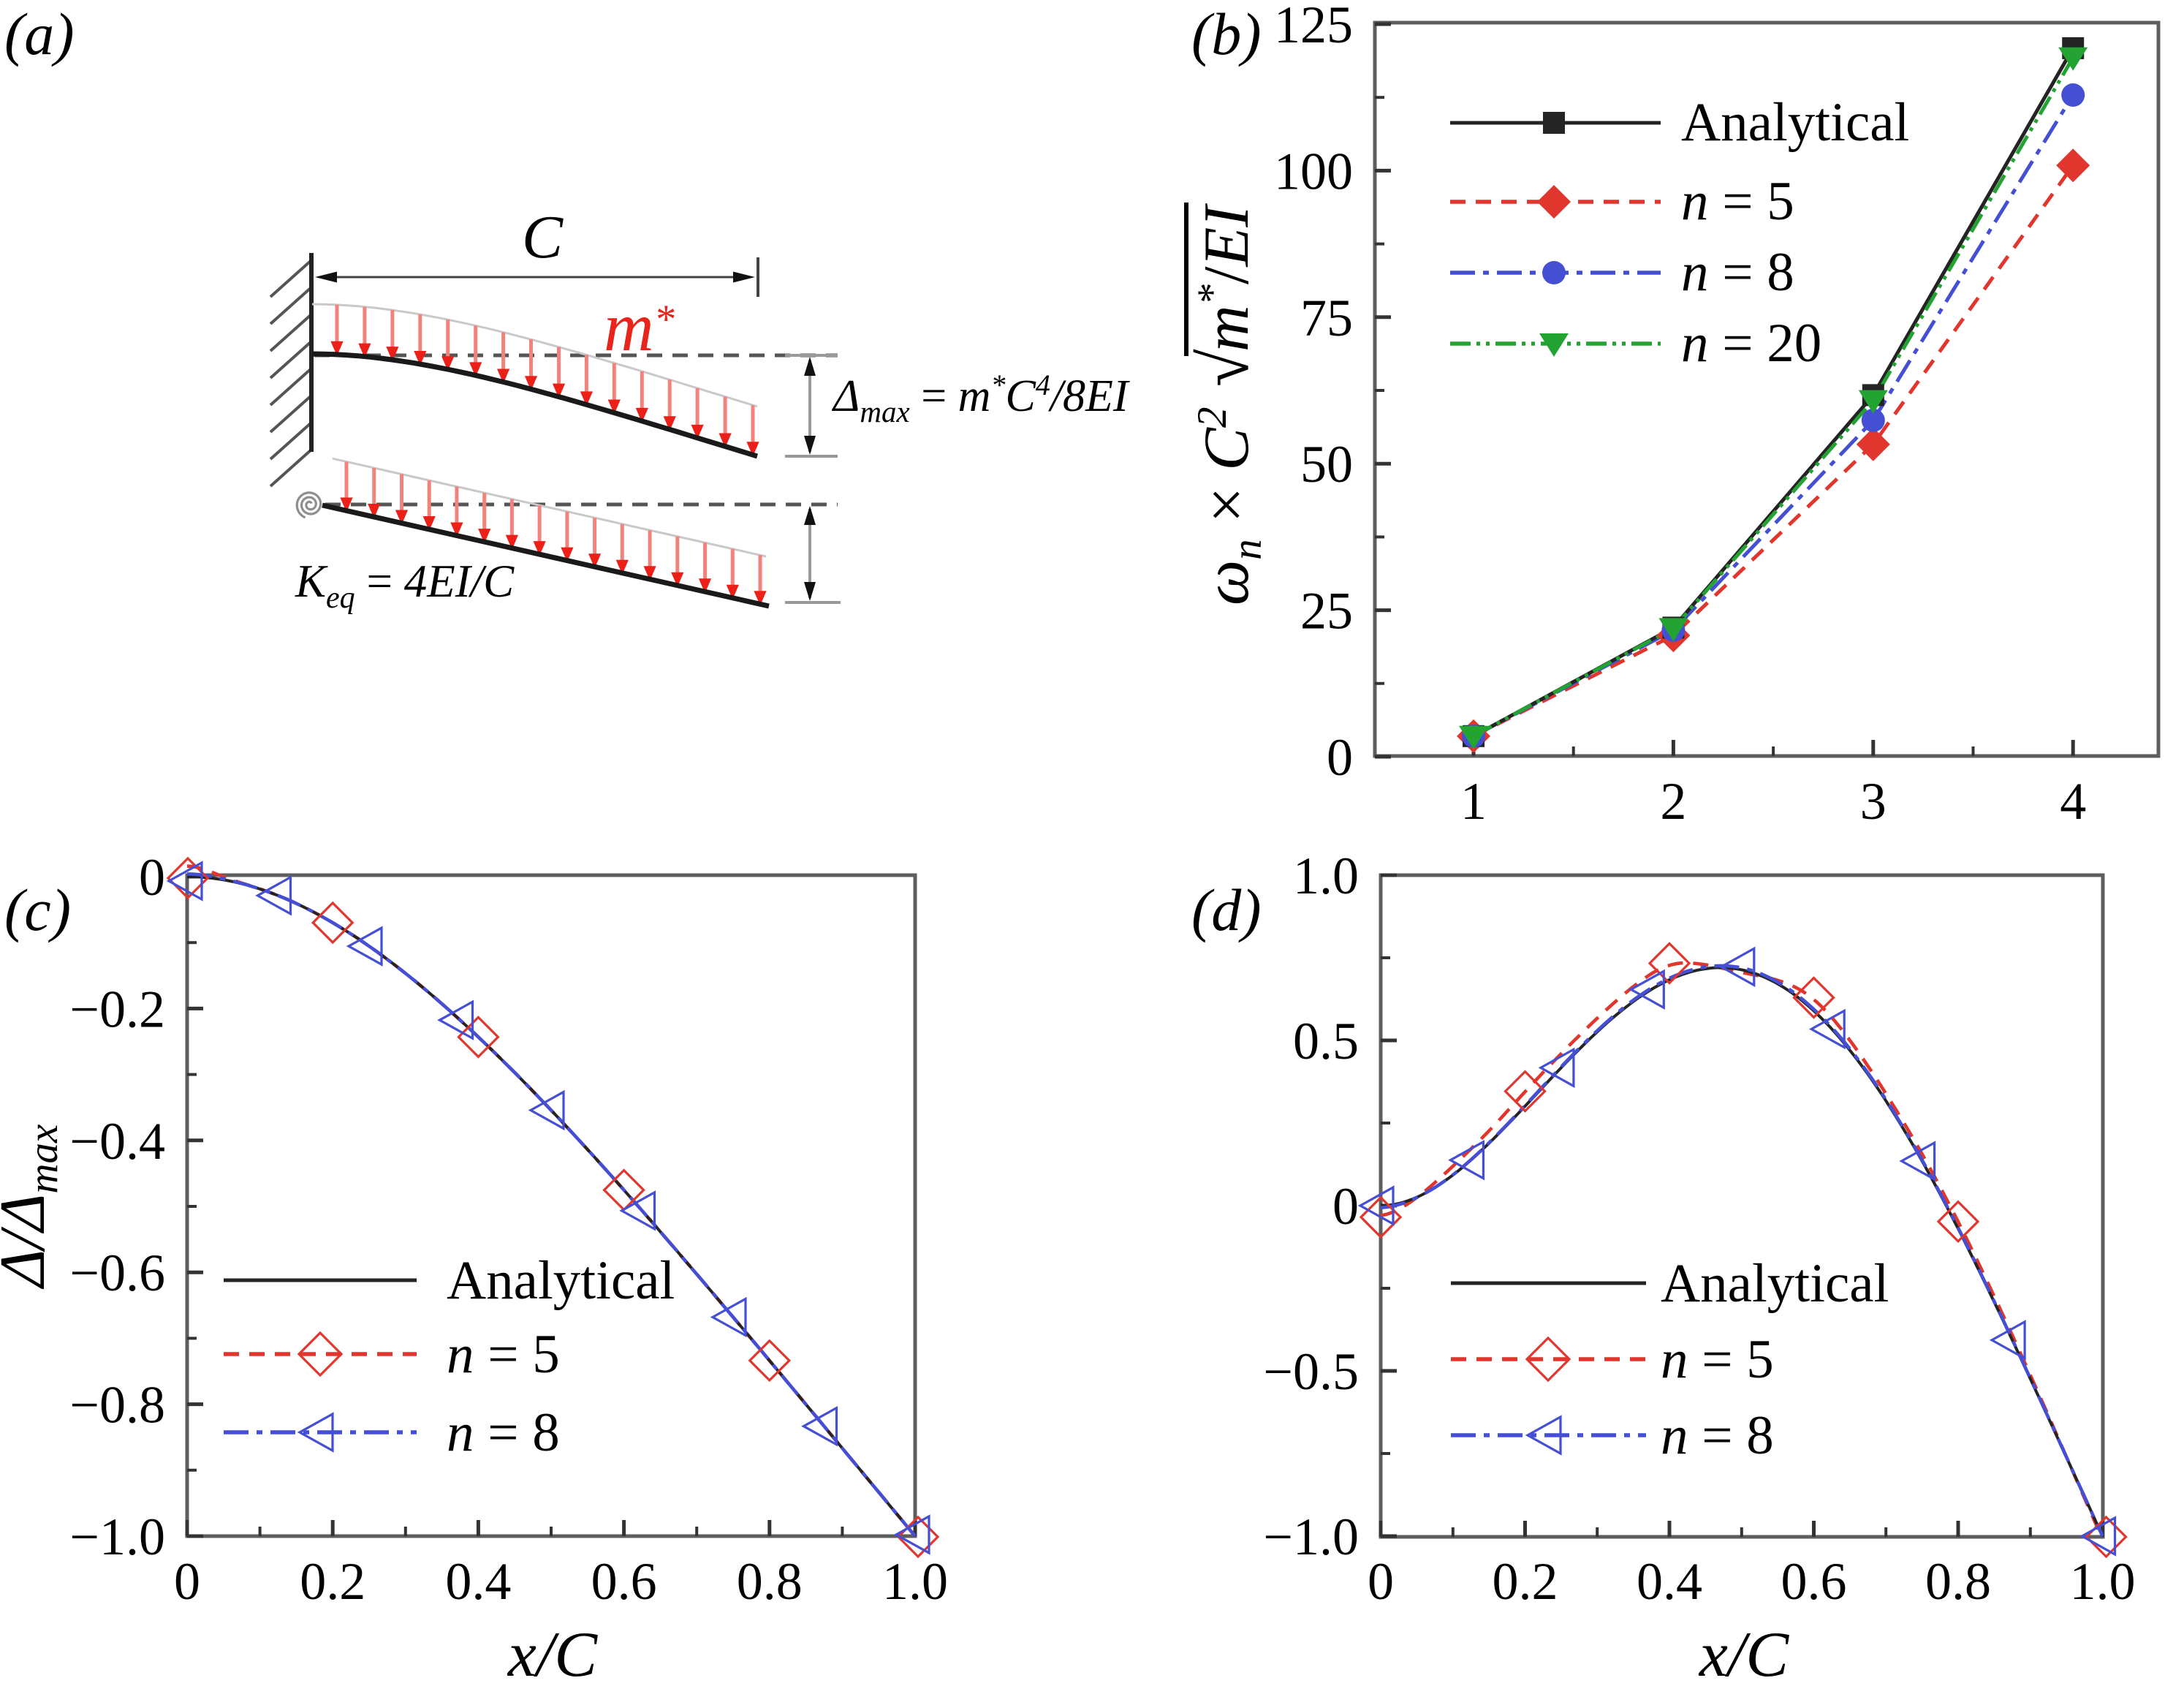 The width and height of the screenshot is (2184, 1686). Describe the element at coordinates (1751, 343) in the screenshot. I see `svg-text: n = 20` at that location.